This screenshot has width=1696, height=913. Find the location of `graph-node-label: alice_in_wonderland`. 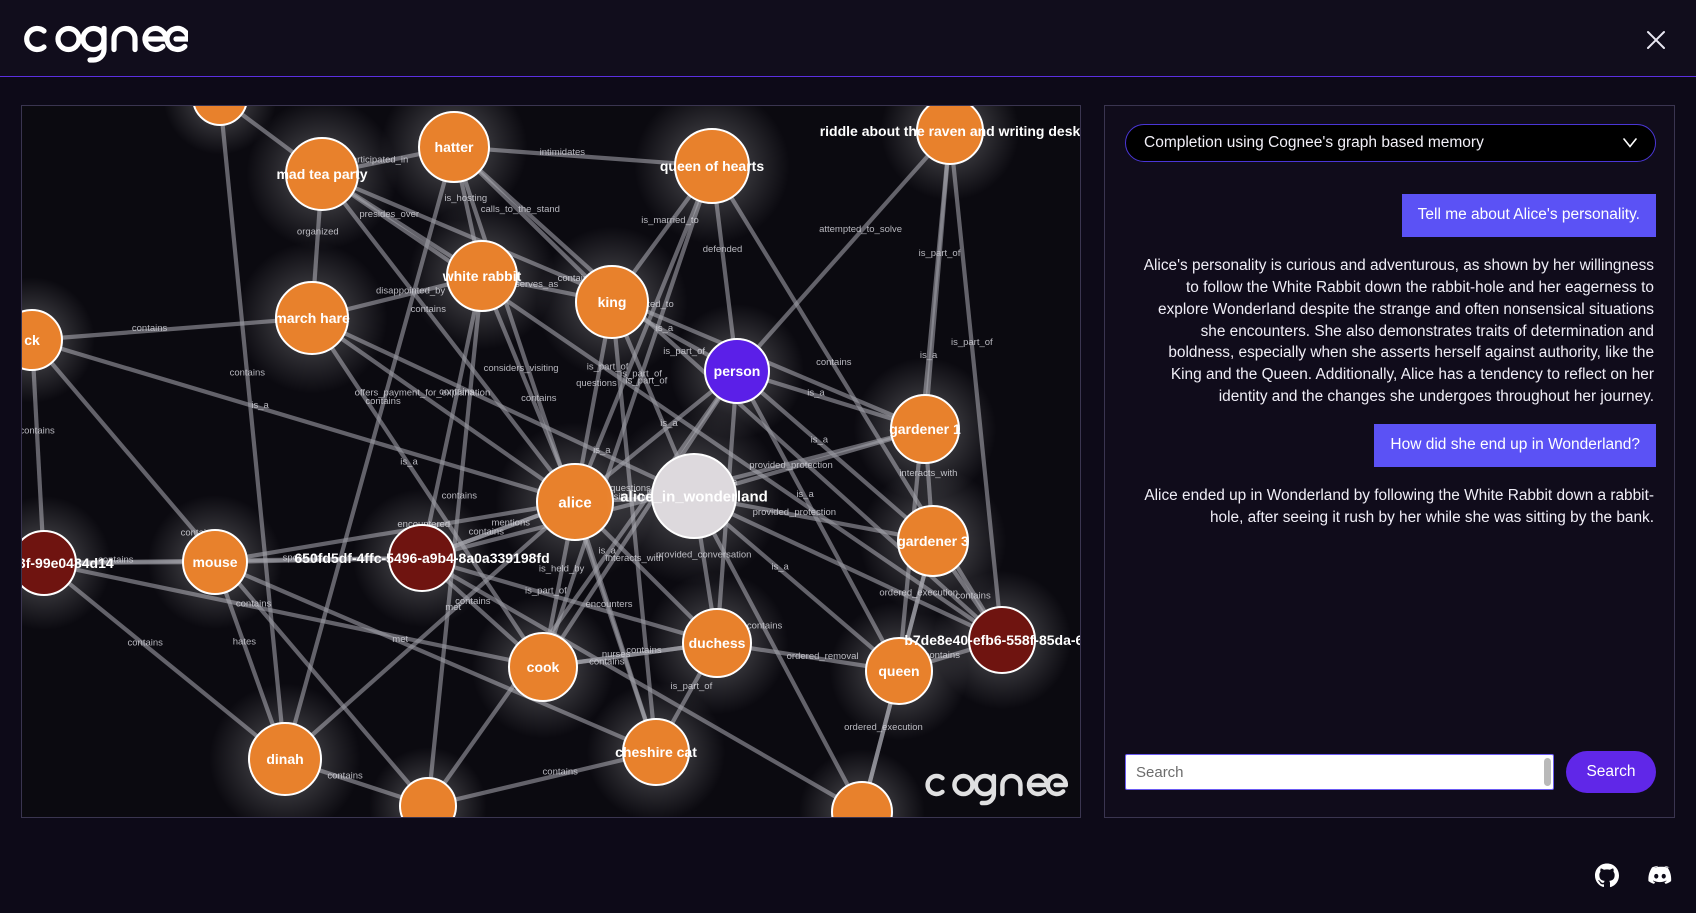

graph-node-label: alice_in_wonderland is located at coordinates (694, 496).